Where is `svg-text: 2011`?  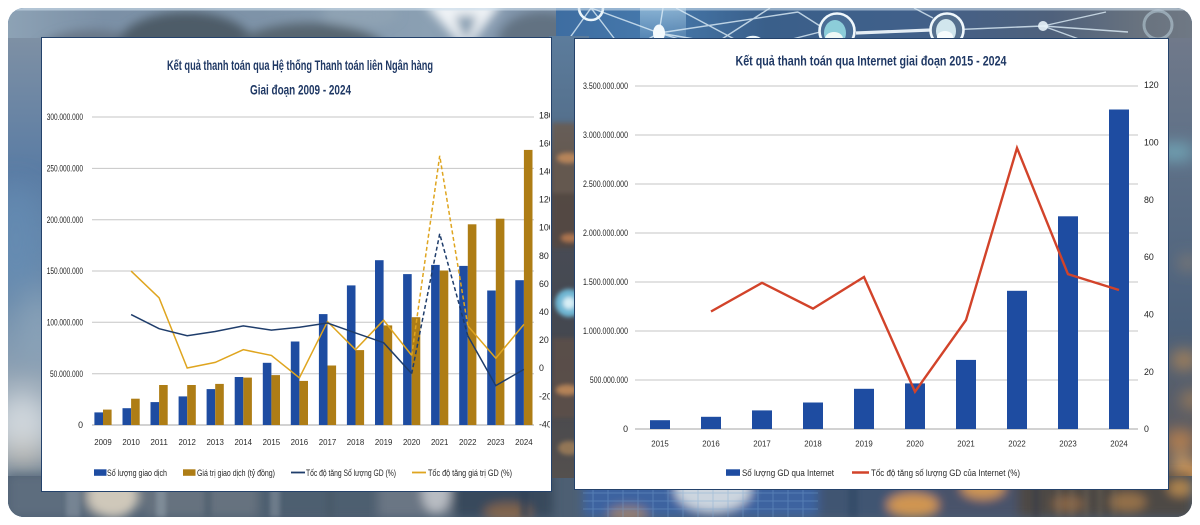 svg-text: 2011 is located at coordinates (159, 442).